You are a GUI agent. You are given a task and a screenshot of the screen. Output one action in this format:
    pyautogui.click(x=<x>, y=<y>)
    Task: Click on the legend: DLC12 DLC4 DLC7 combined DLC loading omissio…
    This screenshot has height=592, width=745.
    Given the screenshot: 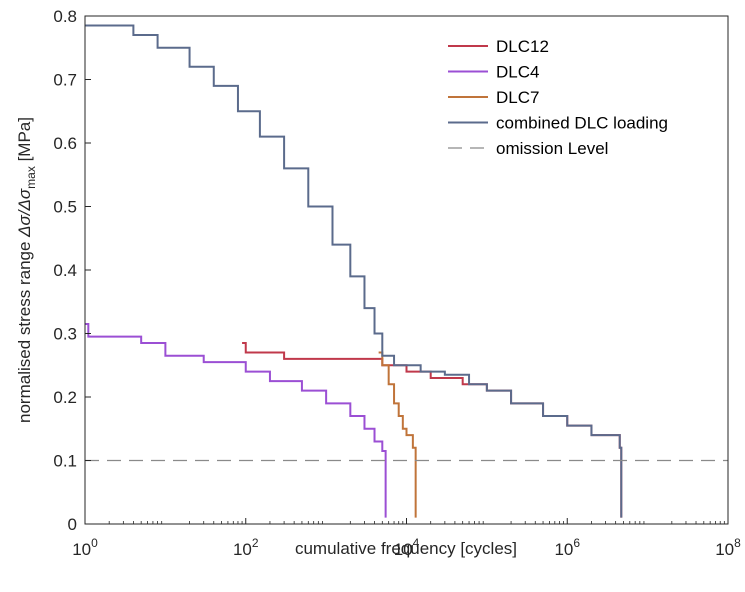 What is the action you would take?
    pyautogui.click(x=558, y=97)
    